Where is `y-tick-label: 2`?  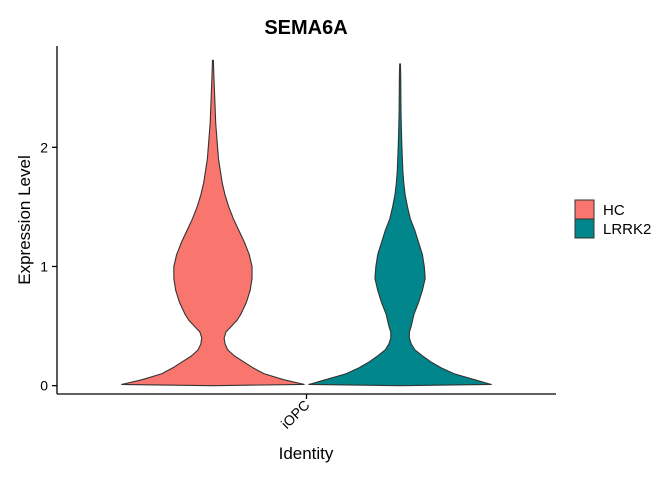
y-tick-label: 2 is located at coordinates (44, 147).